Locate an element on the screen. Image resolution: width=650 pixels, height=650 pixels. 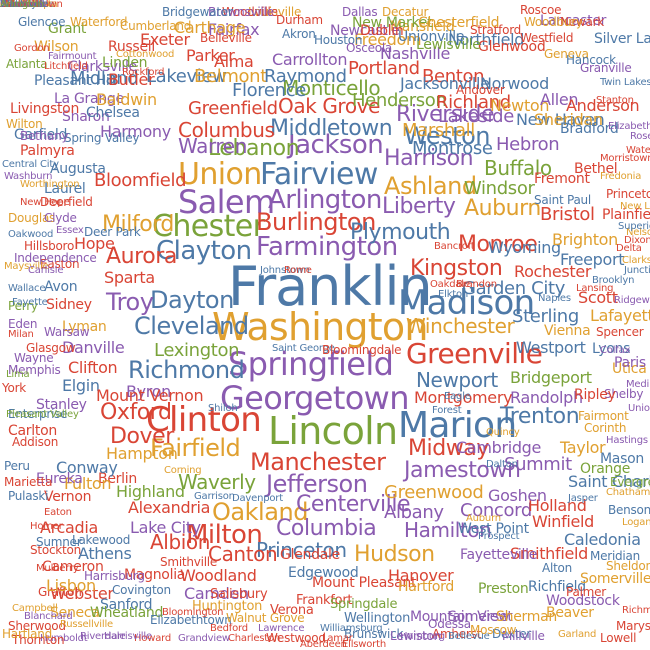
word-nashville: Nashville is located at coordinates (415, 53).